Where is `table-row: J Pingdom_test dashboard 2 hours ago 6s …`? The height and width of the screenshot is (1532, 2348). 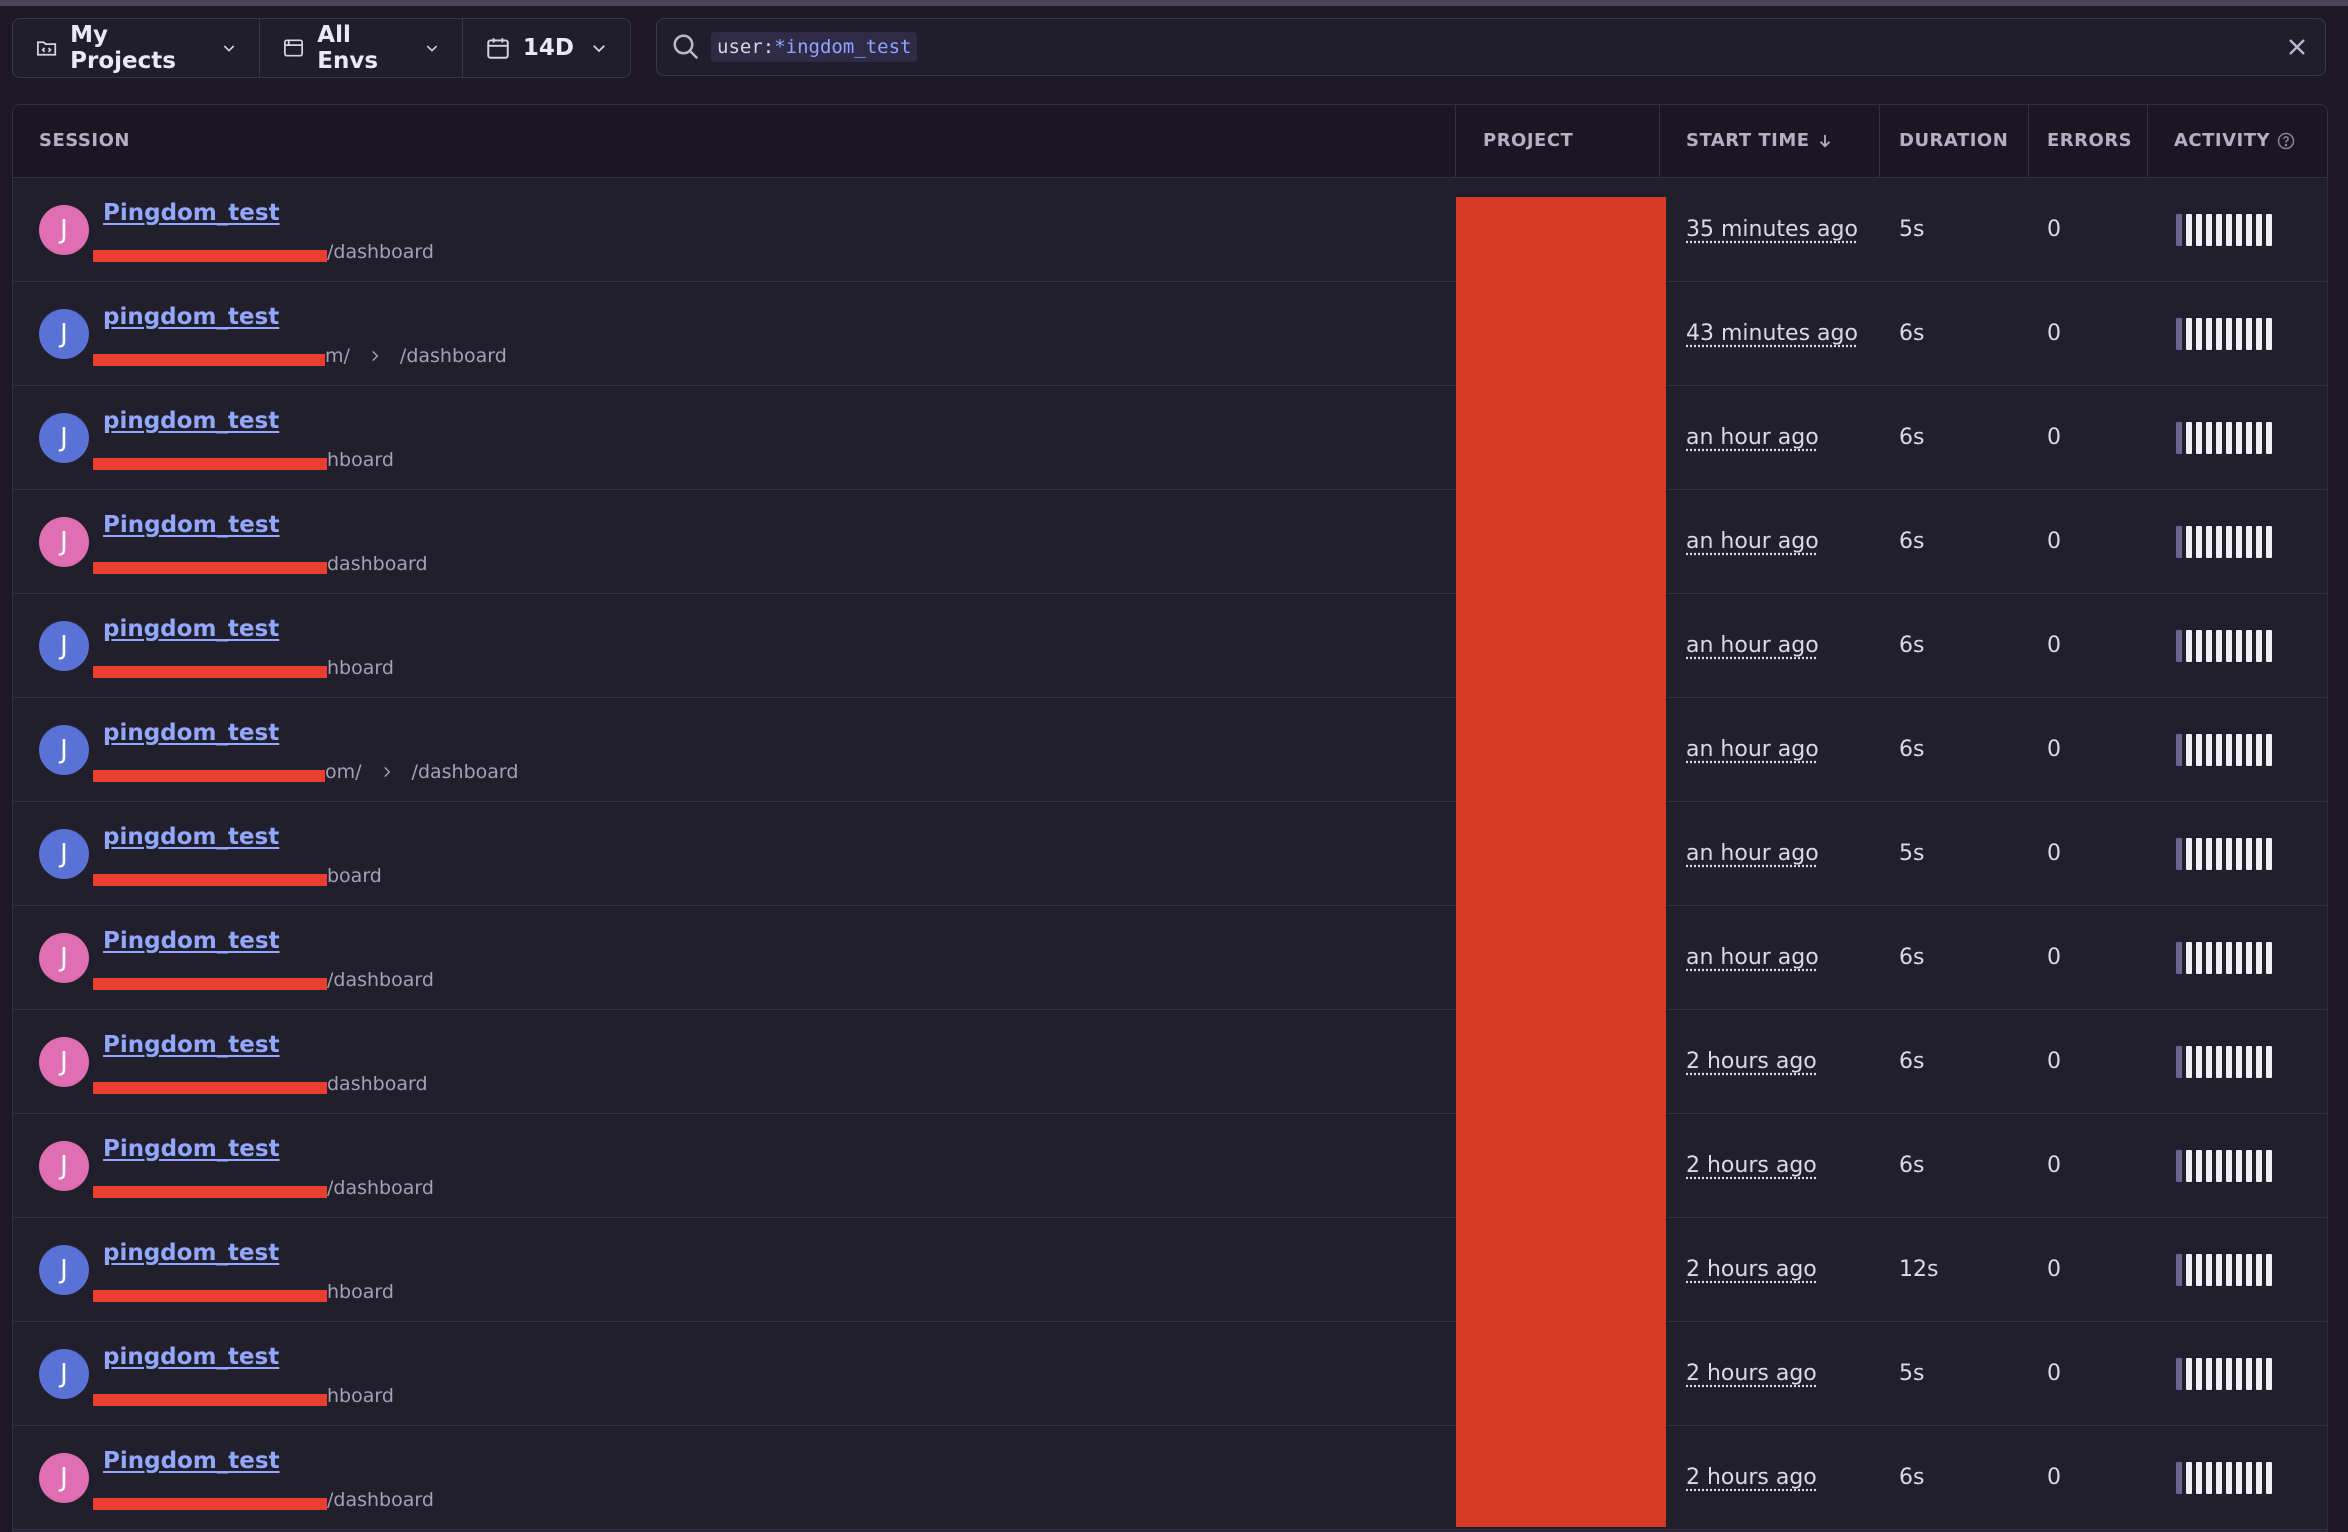 table-row: J Pingdom_test dashboard 2 hours ago 6s … is located at coordinates (1170, 1062).